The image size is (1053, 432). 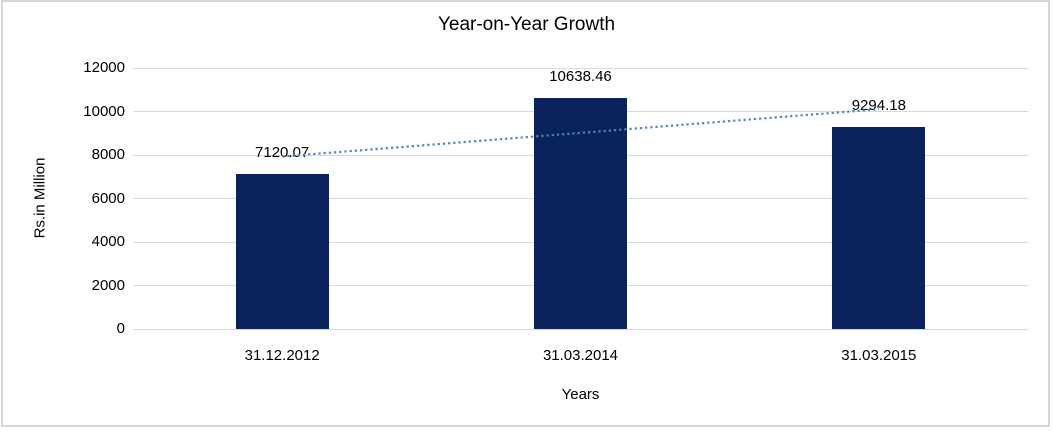 What do you see at coordinates (282, 251) in the screenshot?
I see `bar-31.12.2012` at bounding box center [282, 251].